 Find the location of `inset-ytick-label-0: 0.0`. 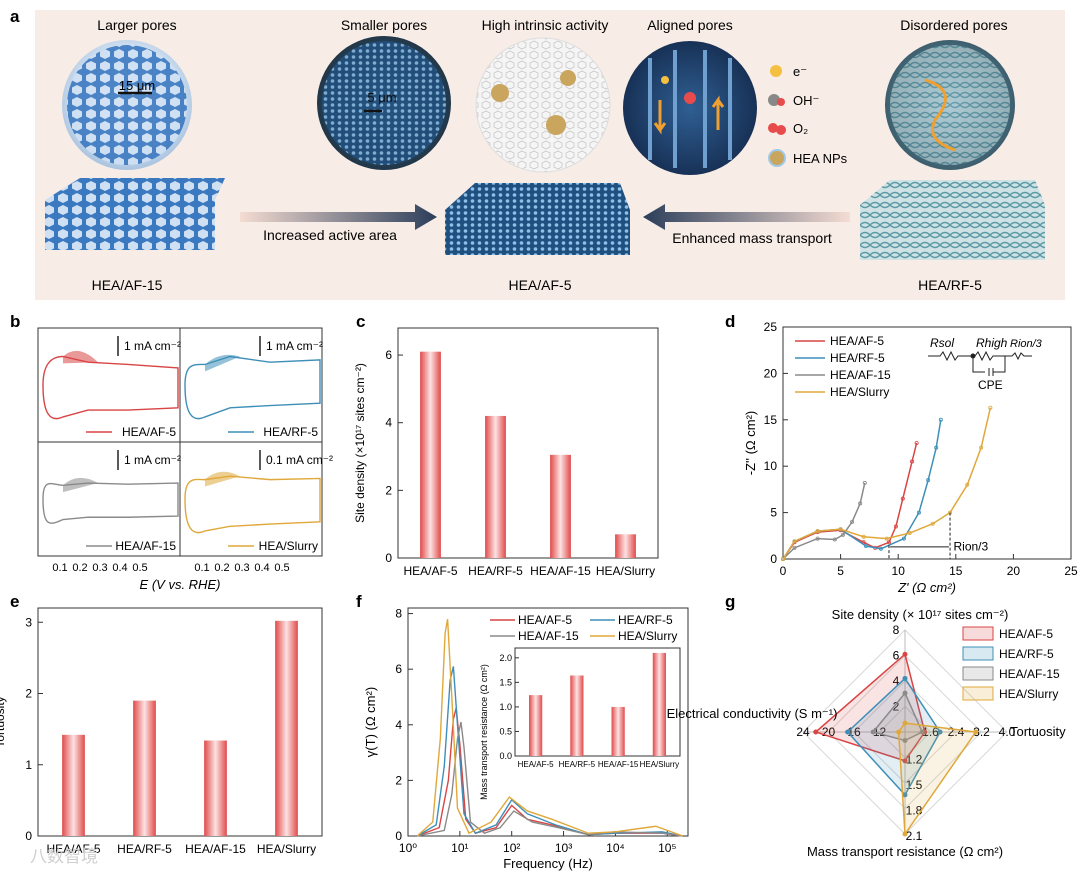

inset-ytick-label-0: 0.0 is located at coordinates (505, 756).